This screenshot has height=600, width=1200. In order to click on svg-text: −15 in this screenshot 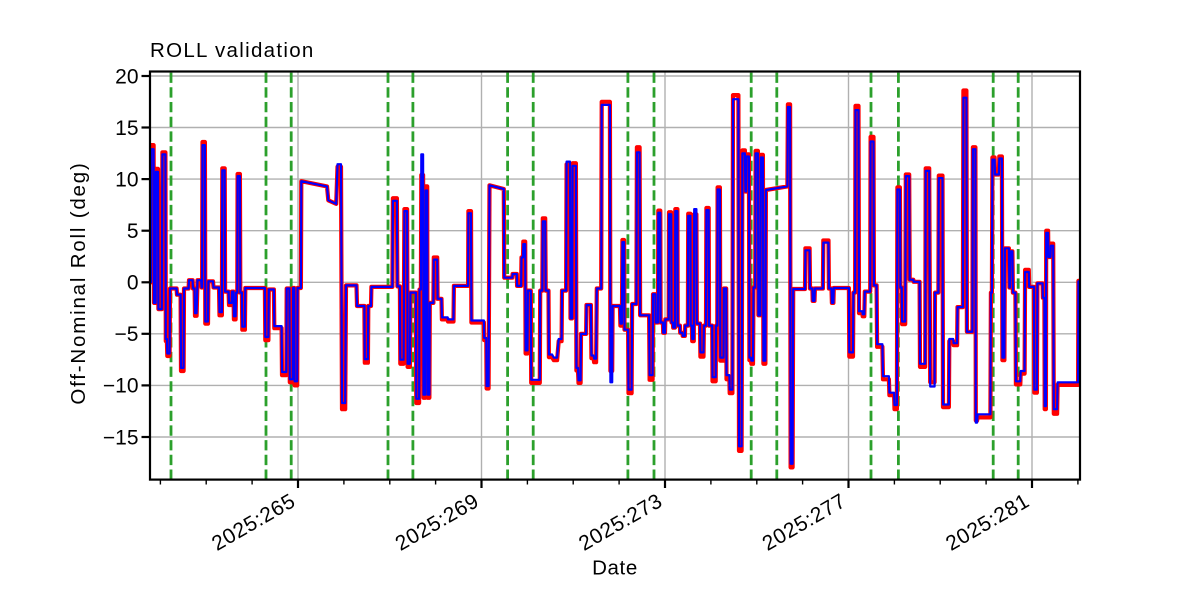, I will do `click(121, 437)`.